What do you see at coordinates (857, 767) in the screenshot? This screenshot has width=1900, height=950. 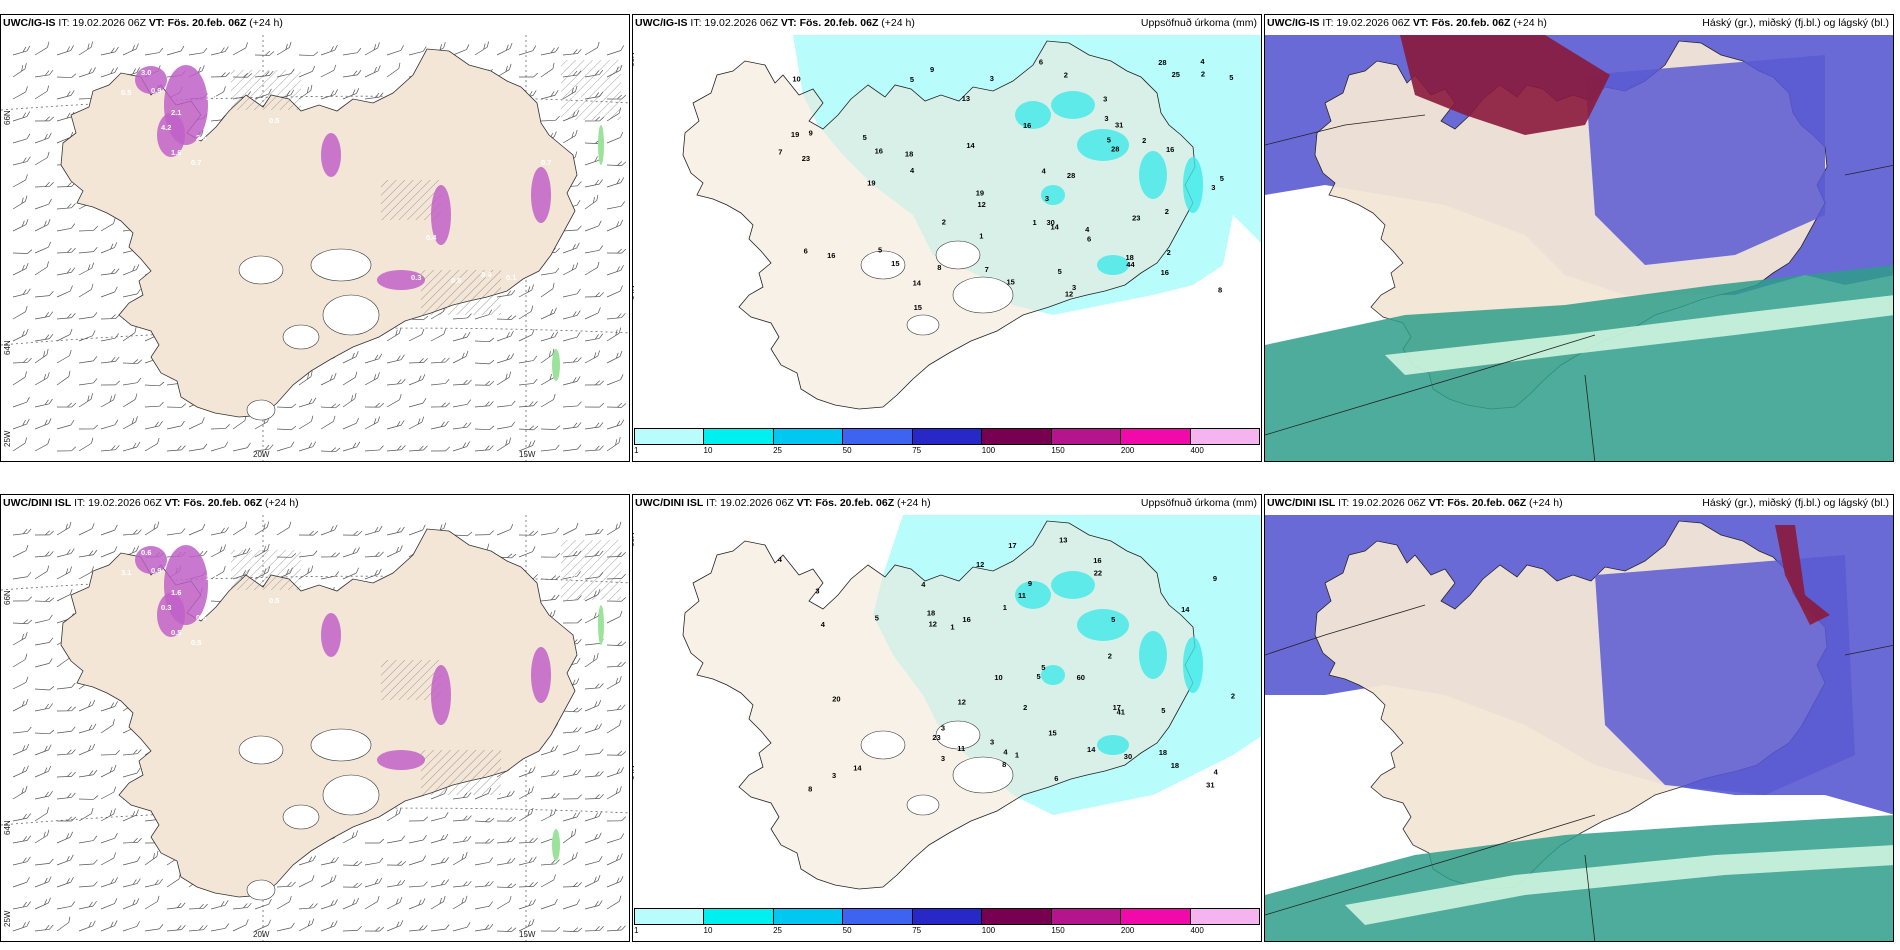 I see `precip-value-label: 14` at bounding box center [857, 767].